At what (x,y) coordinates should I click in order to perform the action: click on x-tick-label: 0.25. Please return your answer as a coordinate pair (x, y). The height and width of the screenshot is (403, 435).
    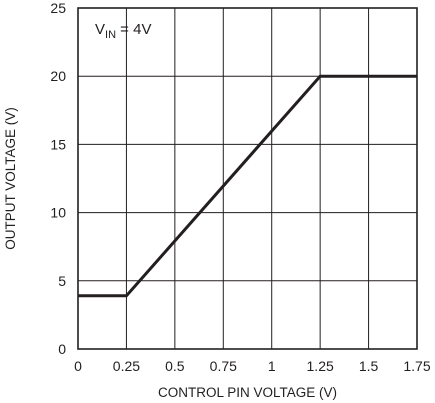
    Looking at the image, I should click on (126, 366).